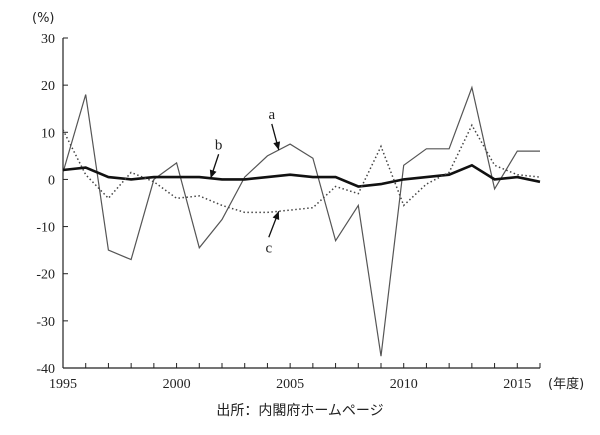 Image resolution: width=600 pixels, height=435 pixels. What do you see at coordinates (45, 228) in the screenshot?
I see `y-tick-label: -10` at bounding box center [45, 228].